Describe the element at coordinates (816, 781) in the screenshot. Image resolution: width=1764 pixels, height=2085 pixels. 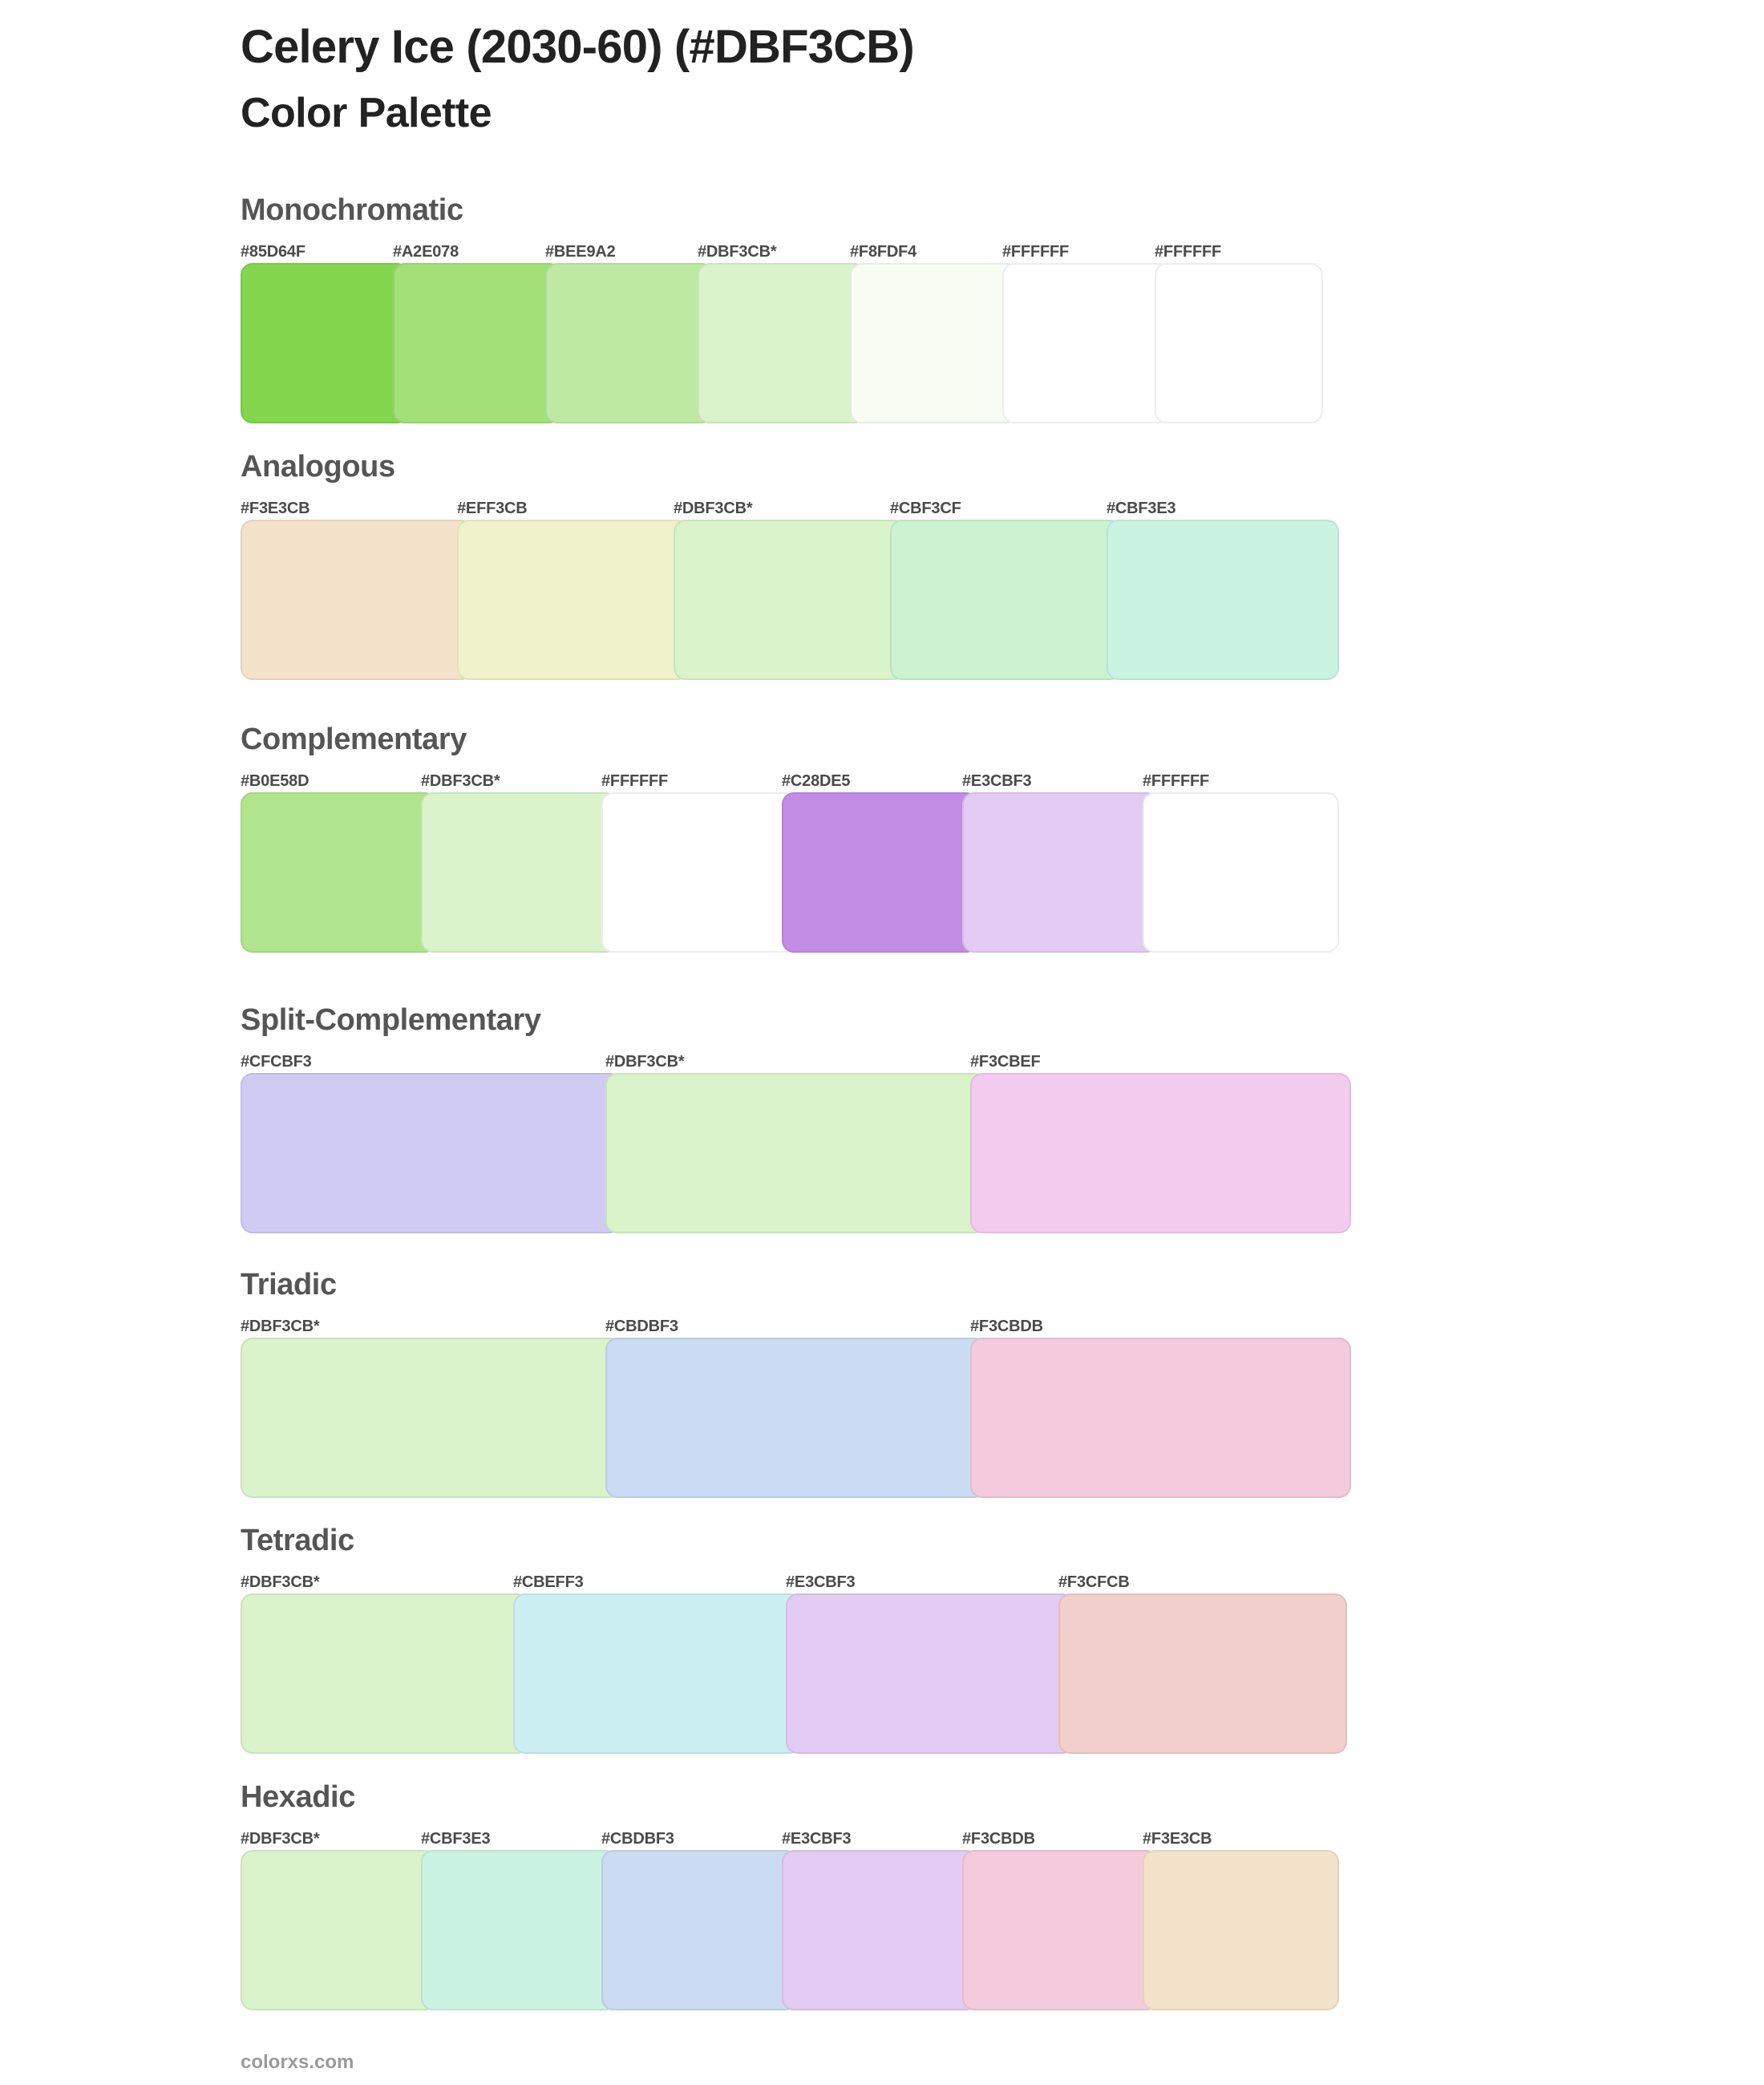
I see `swatch-hex-label: #C28DE5` at that location.